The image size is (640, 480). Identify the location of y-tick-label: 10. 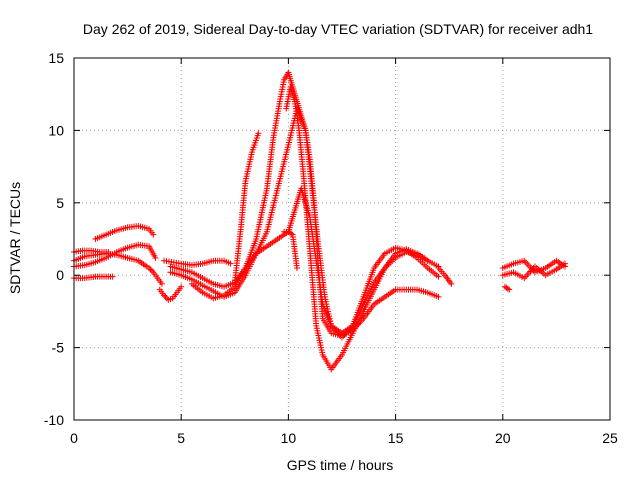
(56, 130).